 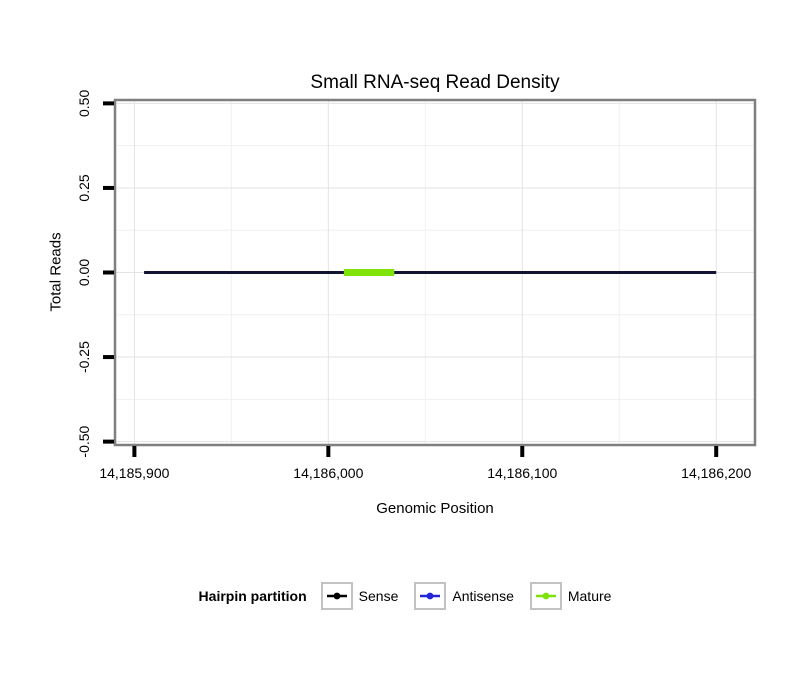 What do you see at coordinates (589, 596) in the screenshot?
I see `legend-label: Mature` at bounding box center [589, 596].